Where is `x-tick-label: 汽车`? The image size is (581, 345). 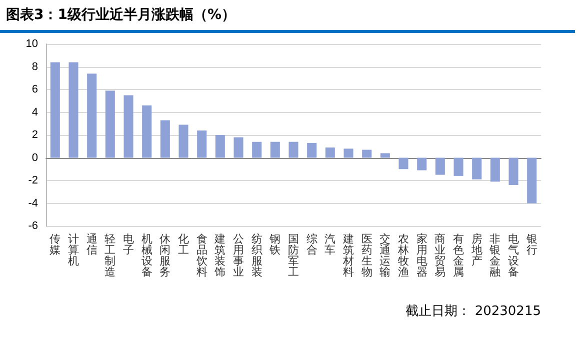 x-tick-label: 汽车 is located at coordinates (330, 245).